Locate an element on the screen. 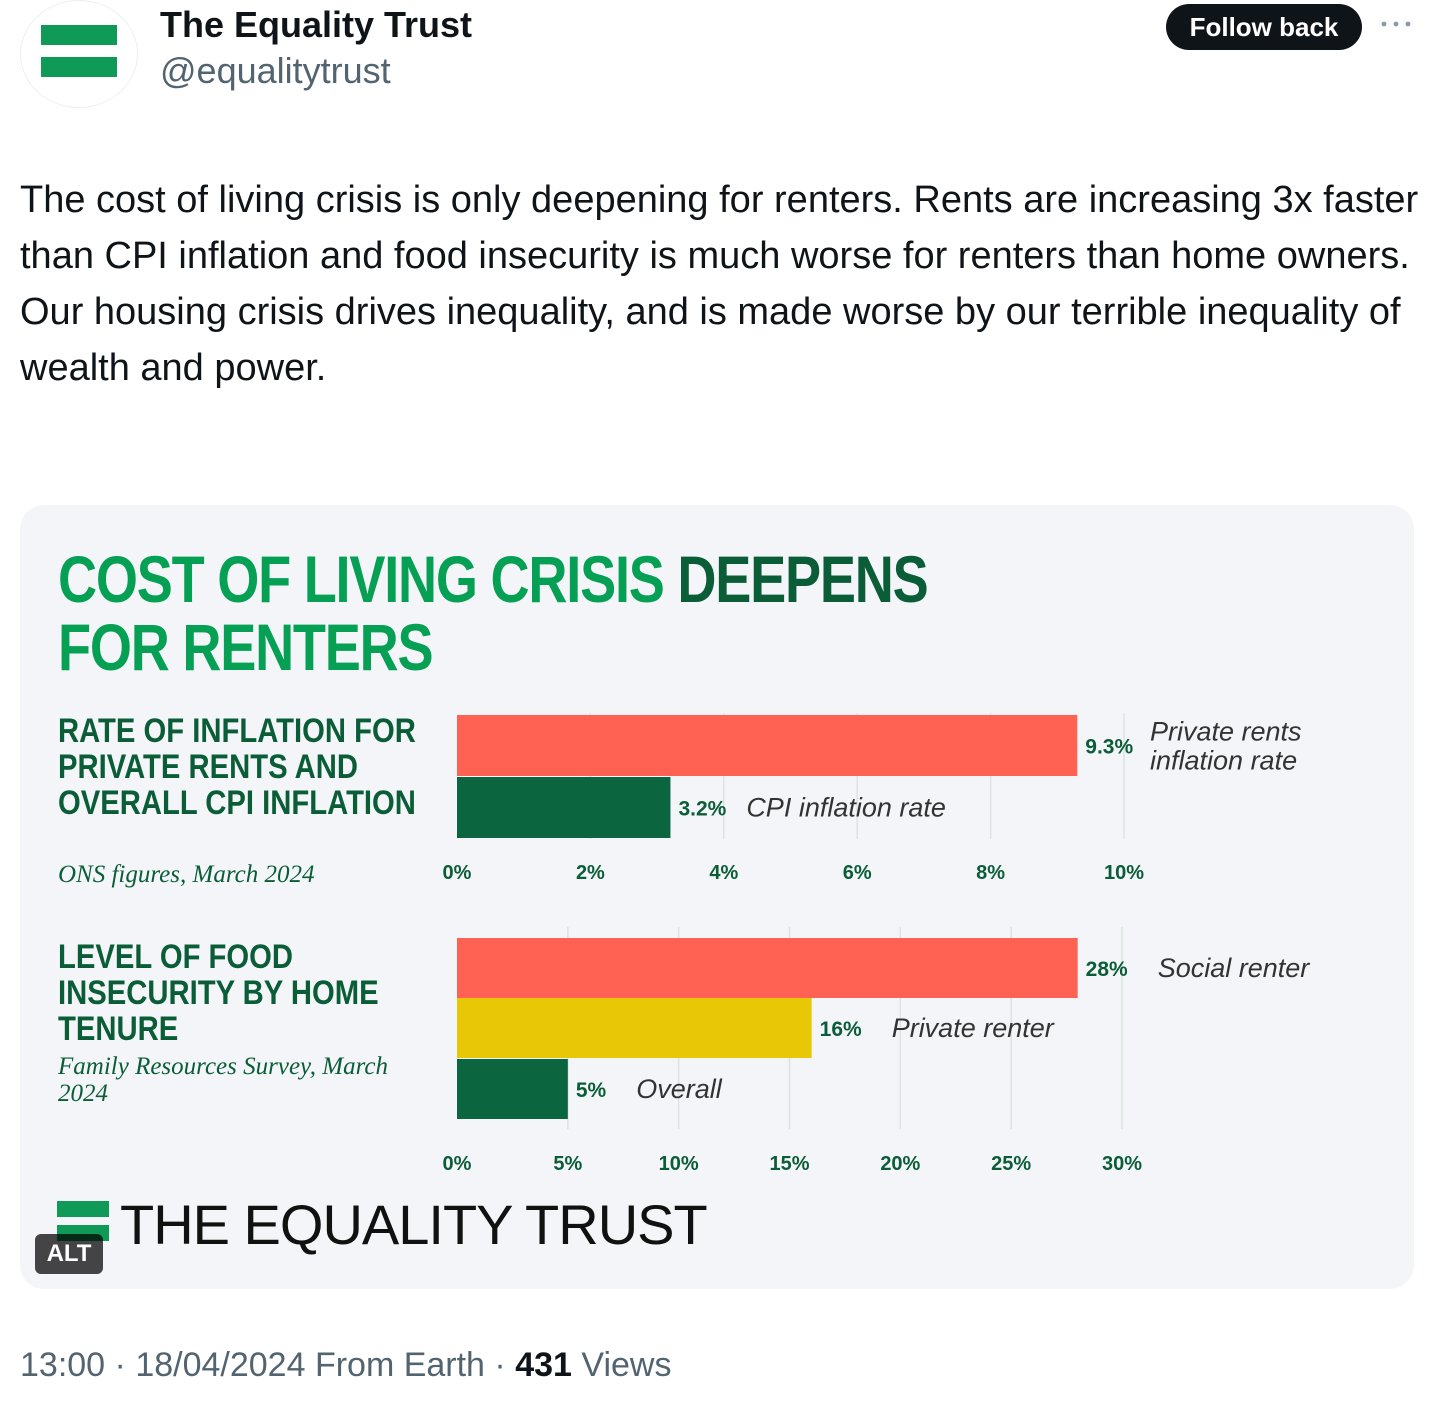 The height and width of the screenshot is (1409, 1441). tweet-source: From Earth is located at coordinates (399, 1365).